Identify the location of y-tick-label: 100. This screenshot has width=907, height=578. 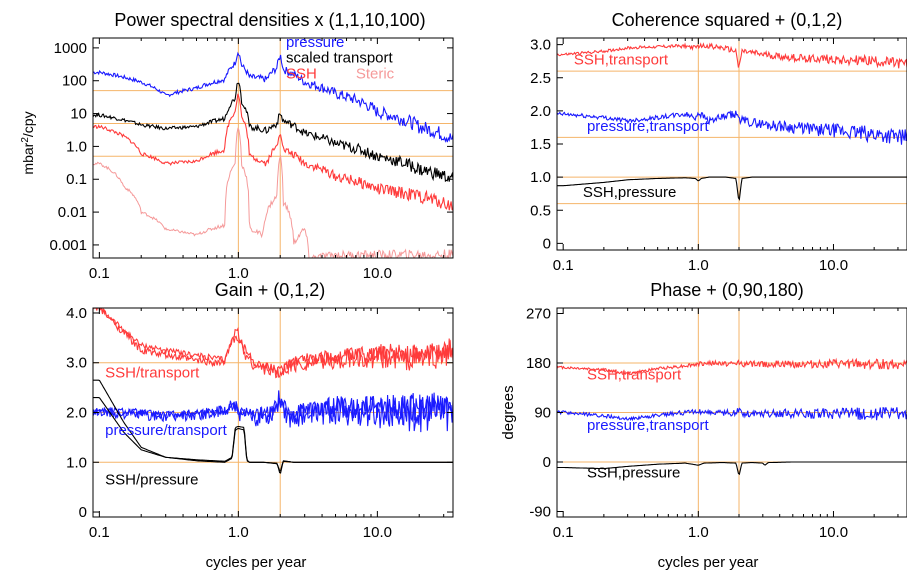
(74, 81).